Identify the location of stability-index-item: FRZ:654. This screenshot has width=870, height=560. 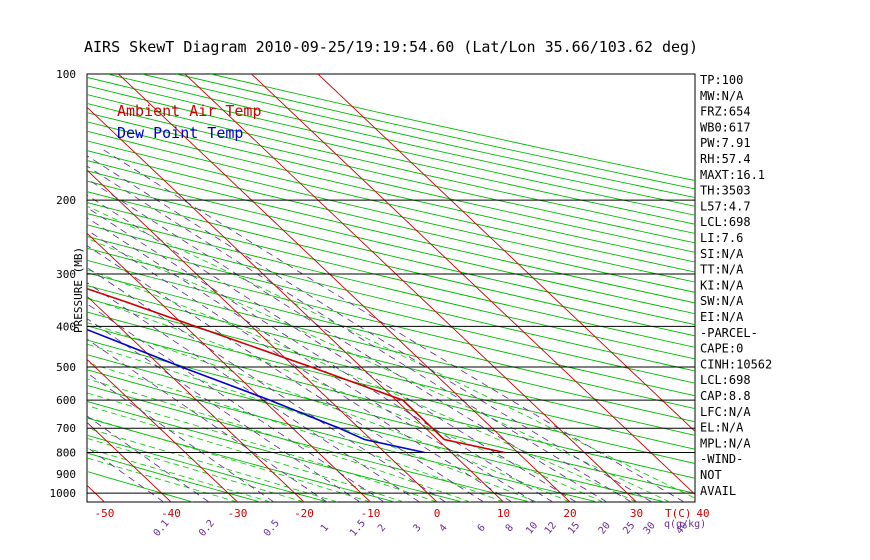
(725, 112).